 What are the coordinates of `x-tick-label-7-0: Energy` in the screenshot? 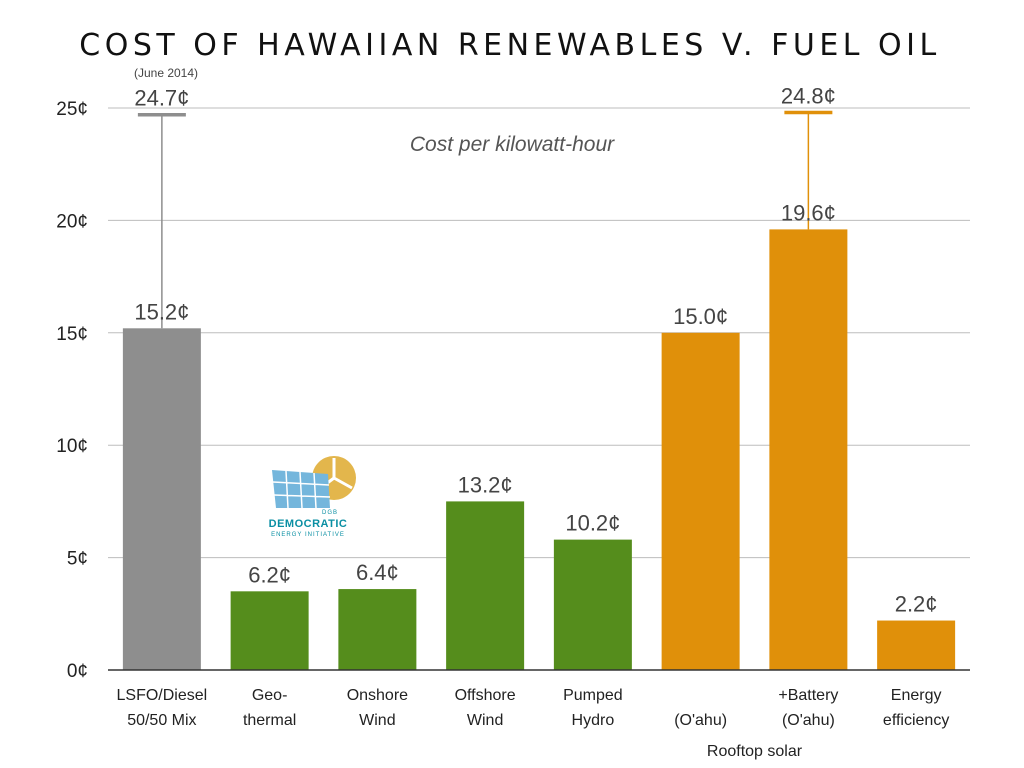 It's located at (916, 695).